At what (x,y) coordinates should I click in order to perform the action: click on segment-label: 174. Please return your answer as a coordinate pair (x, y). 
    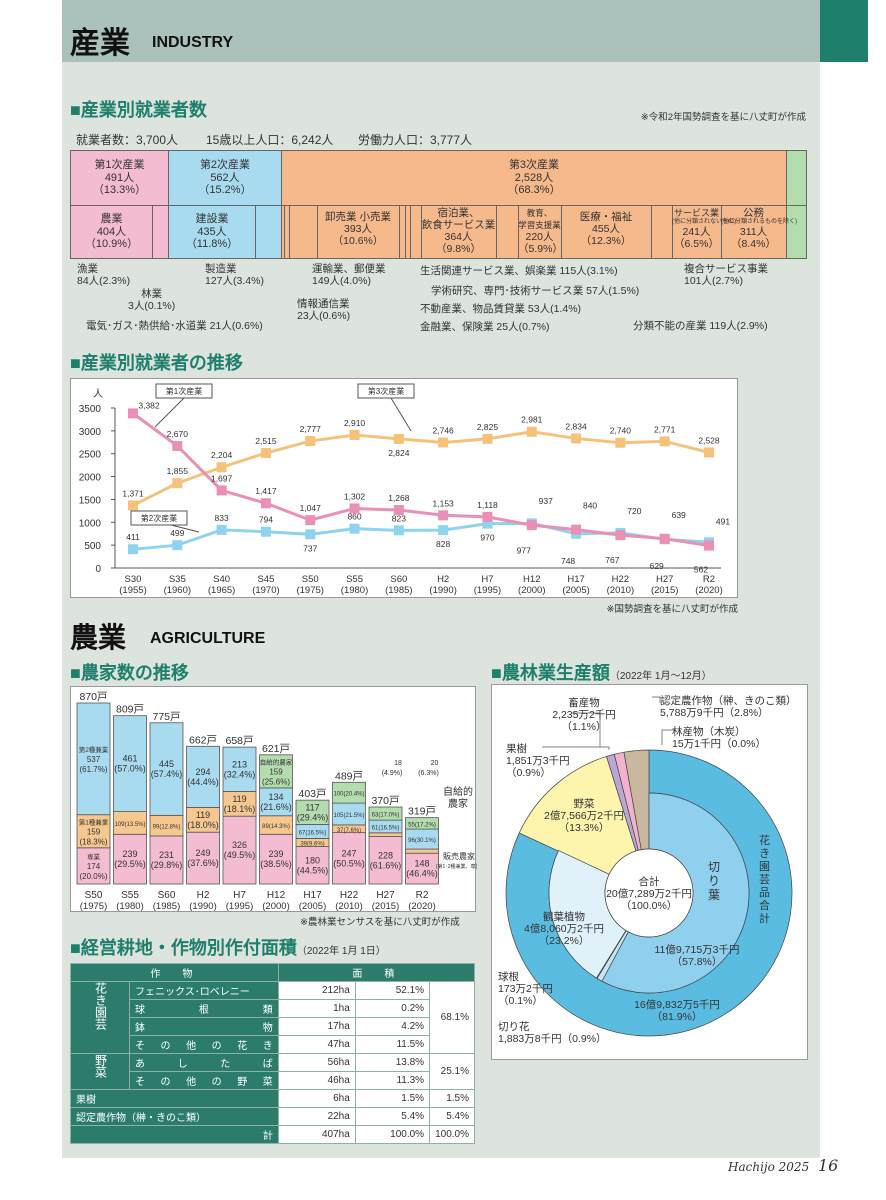
    Looking at the image, I should click on (94, 866).